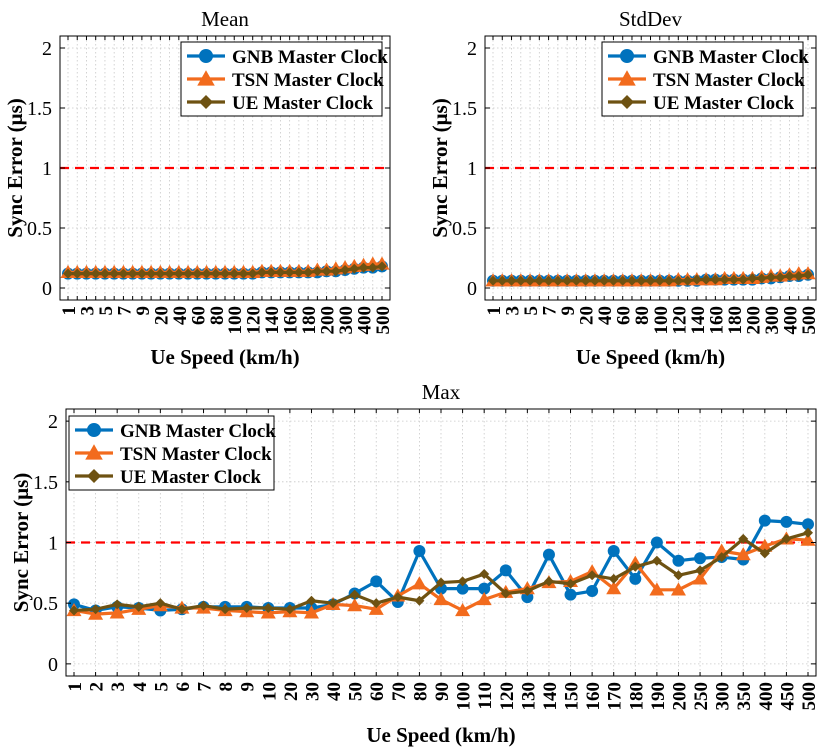 The height and width of the screenshot is (749, 830). What do you see at coordinates (735, 320) in the screenshot?
I see `x-tick-label: 180` at bounding box center [735, 320].